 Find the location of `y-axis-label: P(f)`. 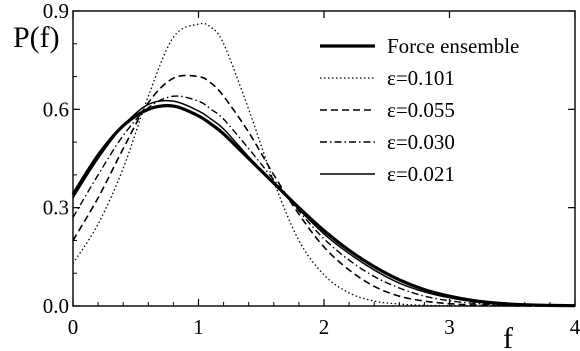

y-axis-label: P(f) is located at coordinates (36, 37).